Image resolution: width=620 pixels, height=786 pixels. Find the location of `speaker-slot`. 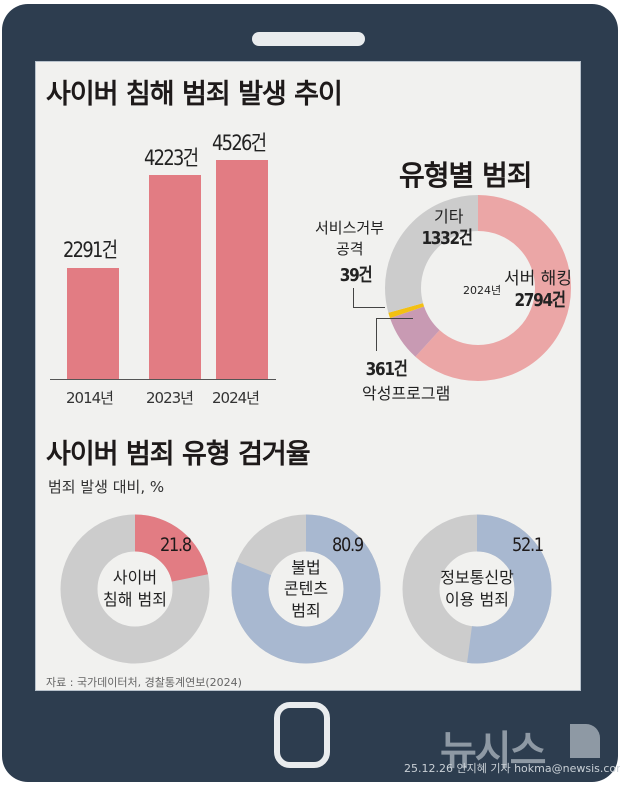

speaker-slot is located at coordinates (308, 39).